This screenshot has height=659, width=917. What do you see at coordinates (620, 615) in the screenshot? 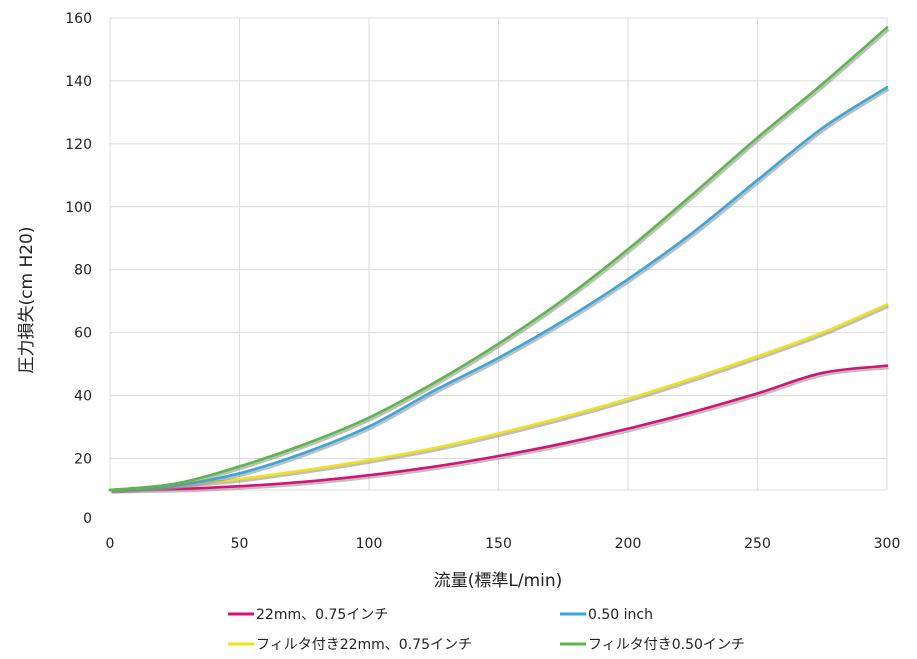
I see `legend-label-2: 0.50 inch` at bounding box center [620, 615].